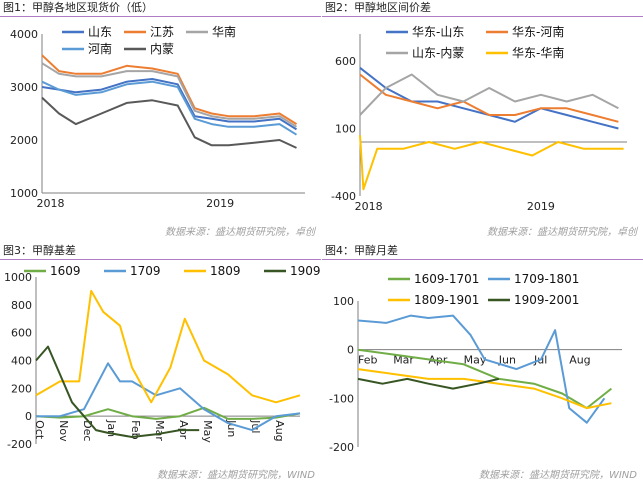 The height and width of the screenshot is (485, 643). What do you see at coordinates (224, 31) in the screenshot?
I see `legend-label: 华南` at bounding box center [224, 31].